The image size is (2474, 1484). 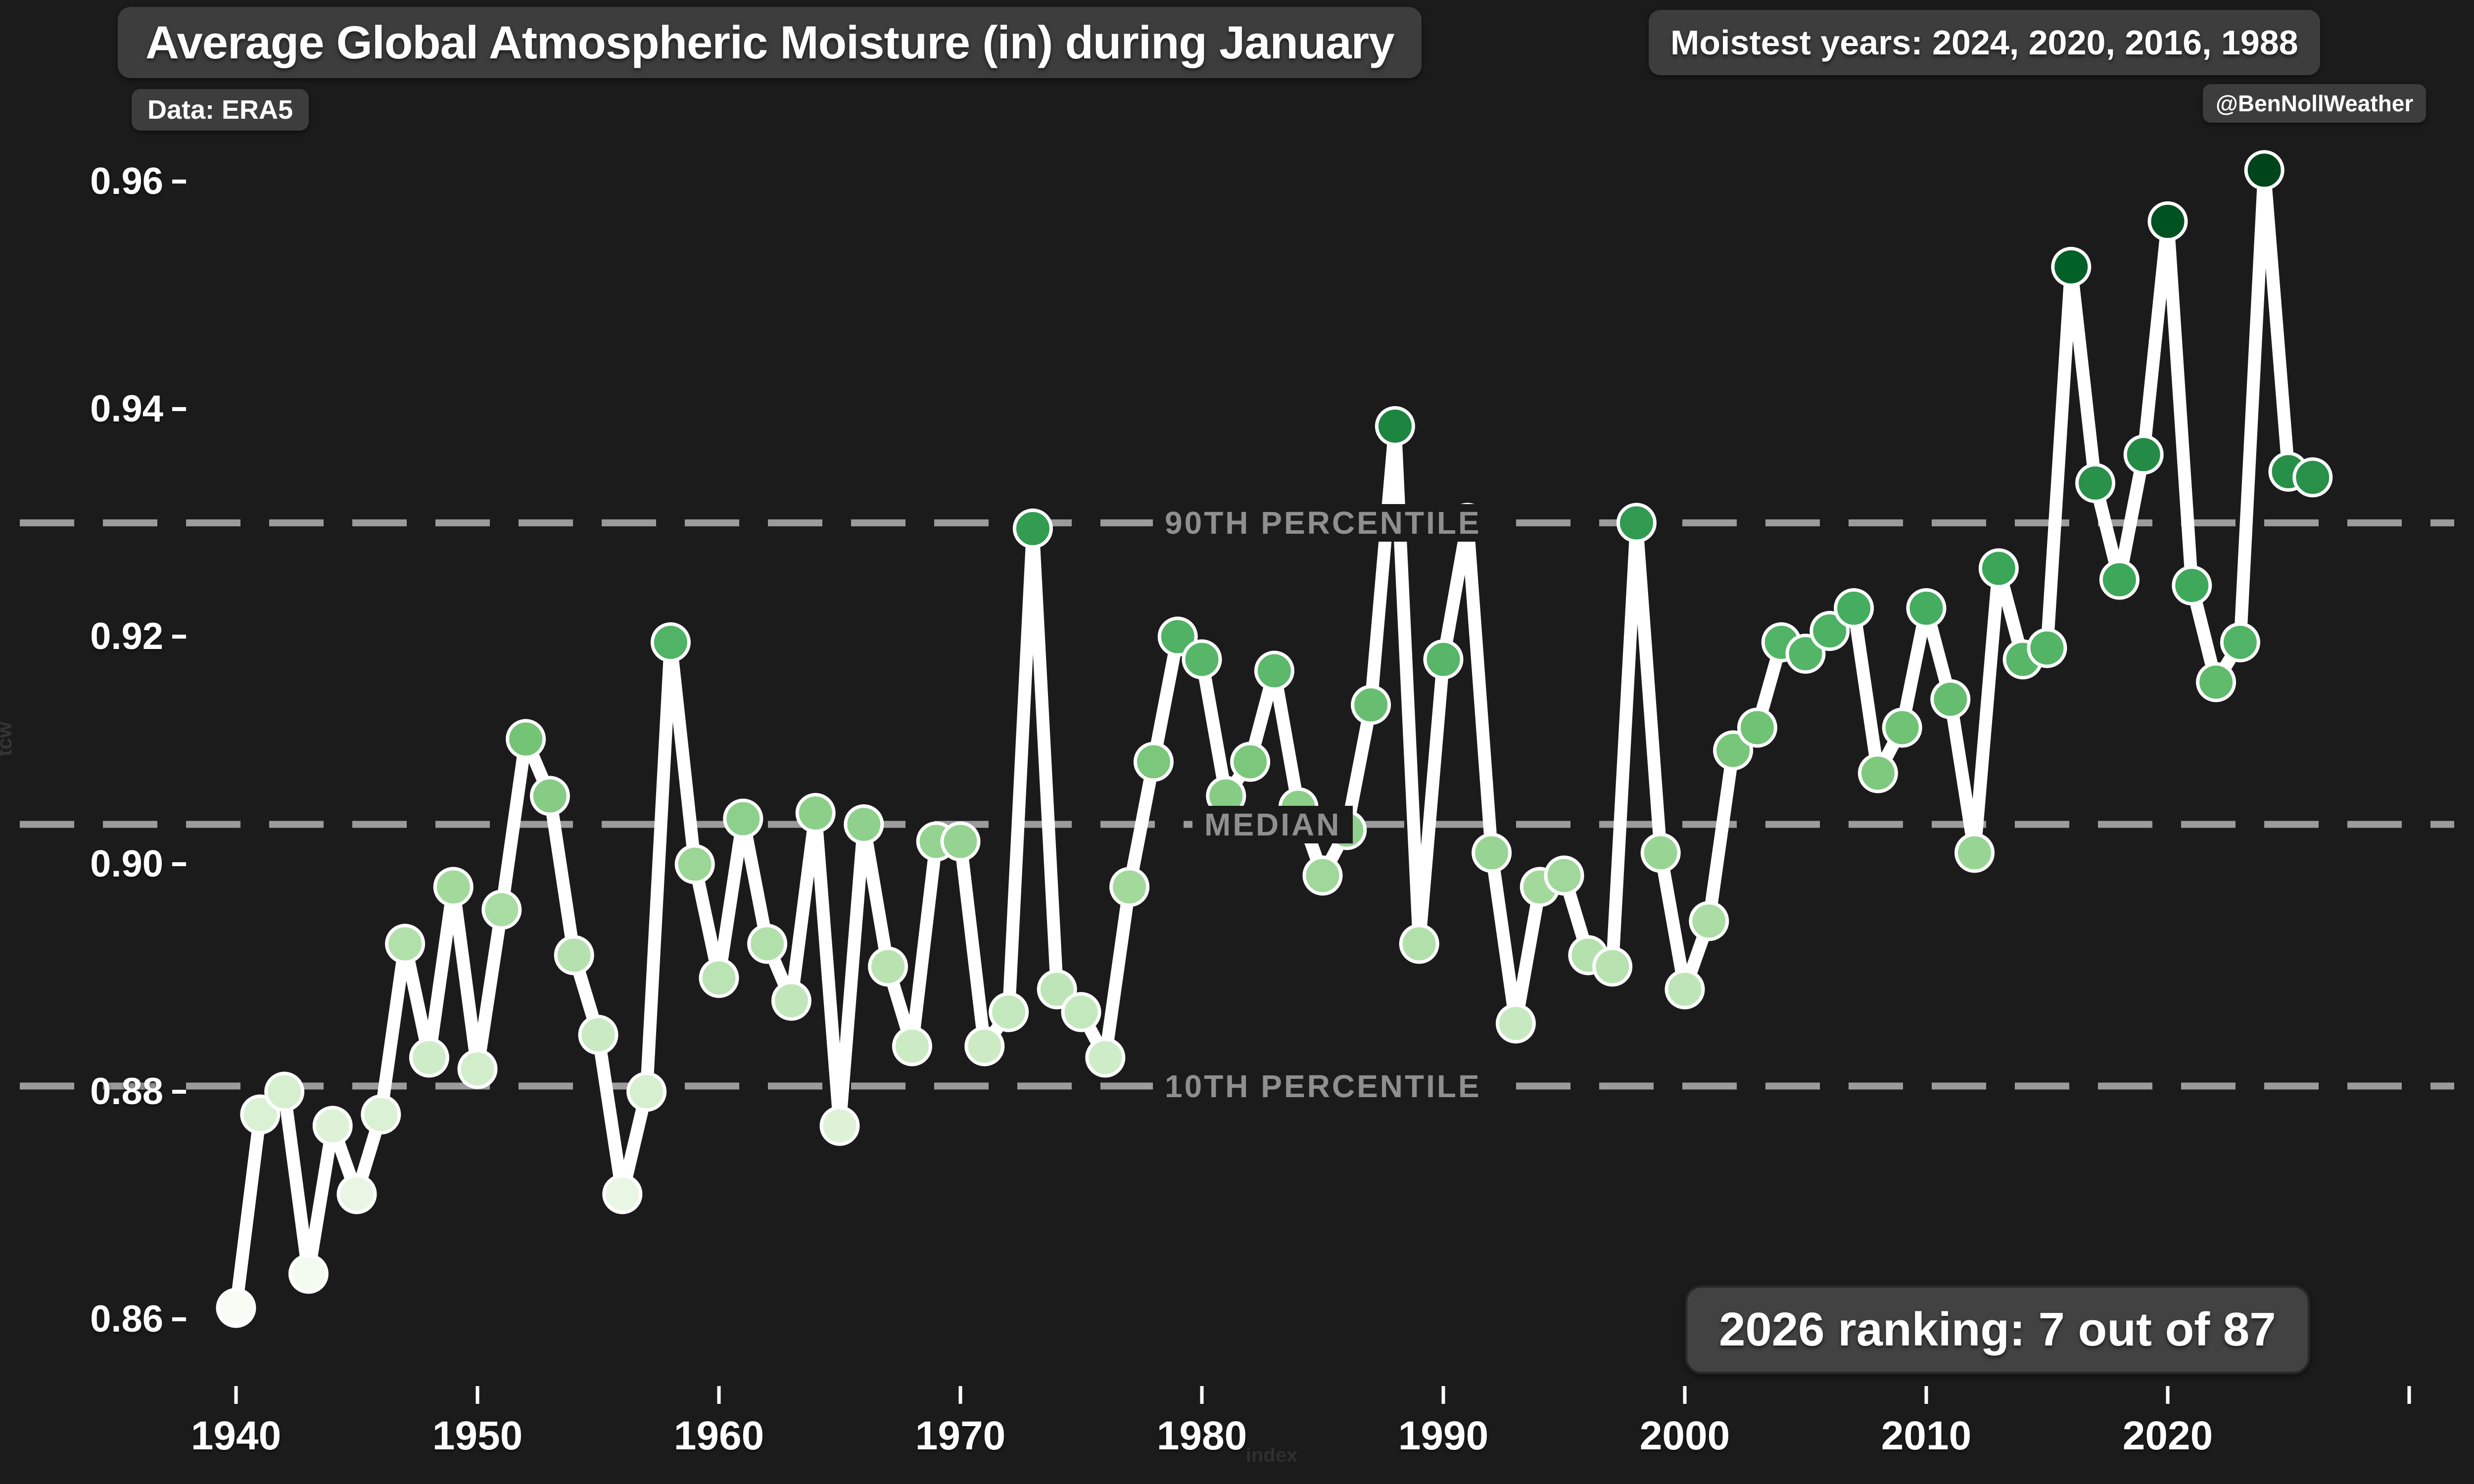 What do you see at coordinates (1564, 875) in the screenshot?
I see `data-point-1995` at bounding box center [1564, 875].